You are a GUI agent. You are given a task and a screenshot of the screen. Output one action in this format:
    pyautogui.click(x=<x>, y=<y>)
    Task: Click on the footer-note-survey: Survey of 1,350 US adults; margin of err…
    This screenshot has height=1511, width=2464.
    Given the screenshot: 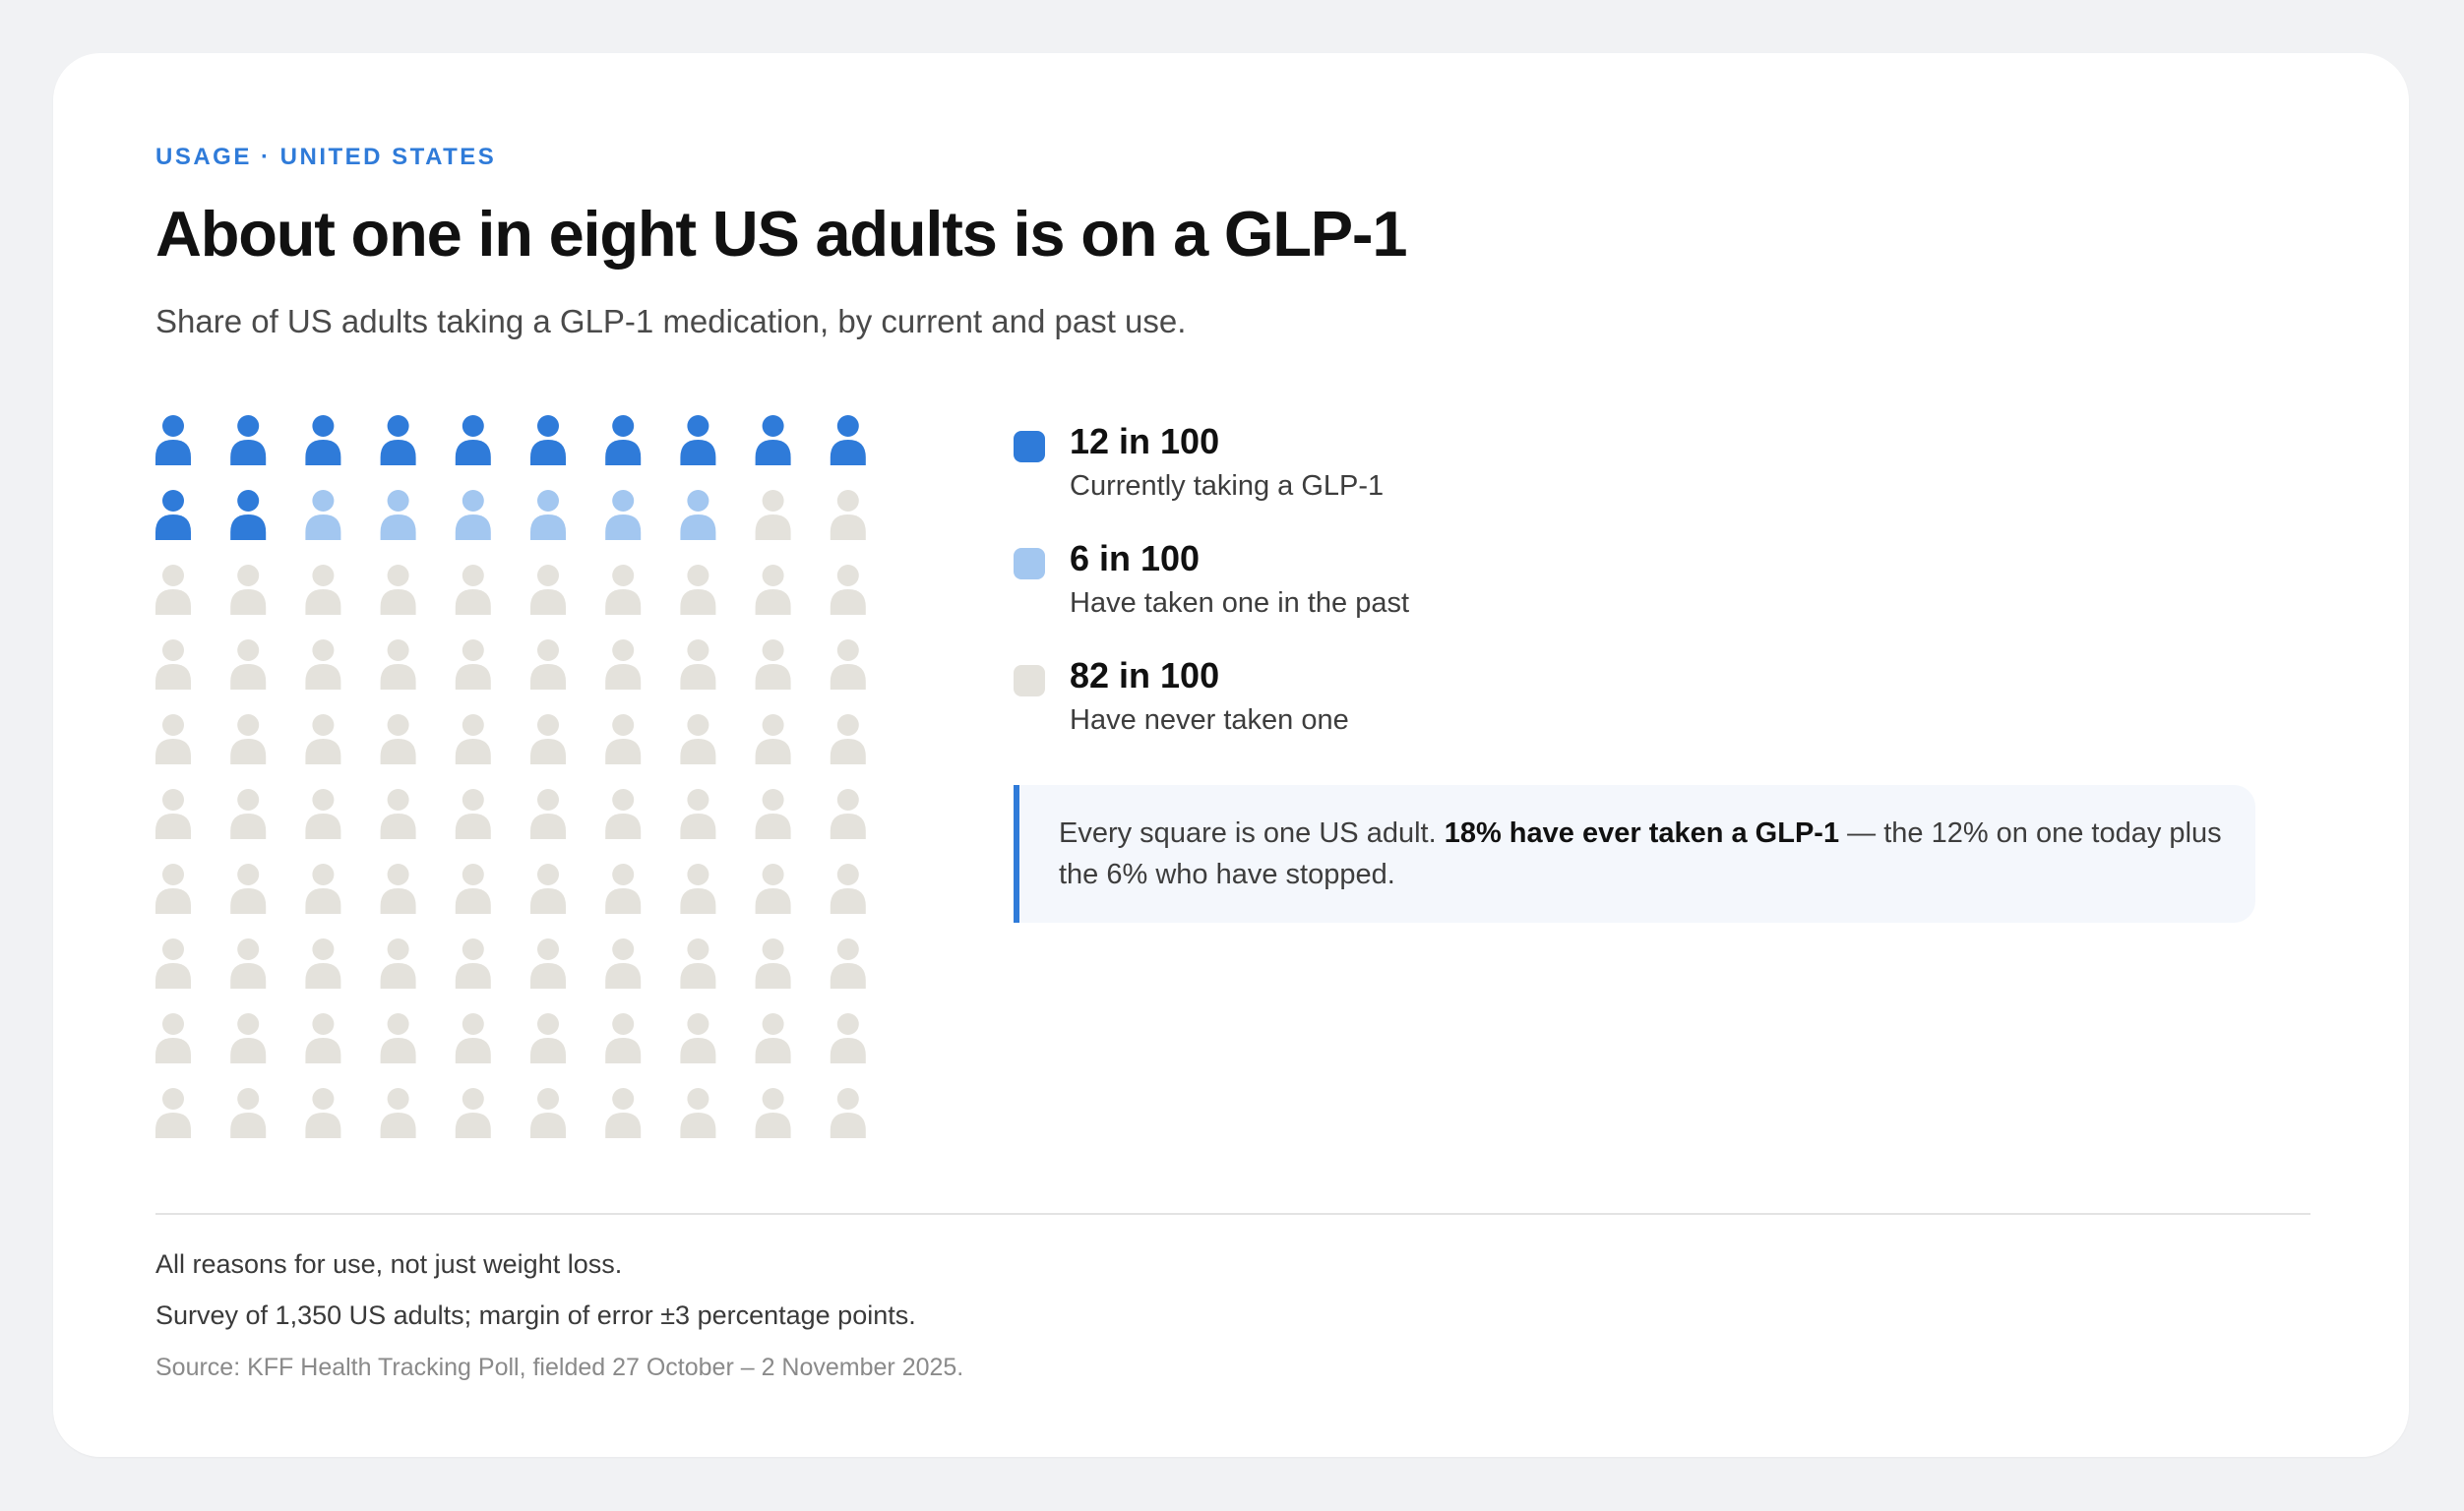 What is the action you would take?
    pyautogui.click(x=535, y=1315)
    